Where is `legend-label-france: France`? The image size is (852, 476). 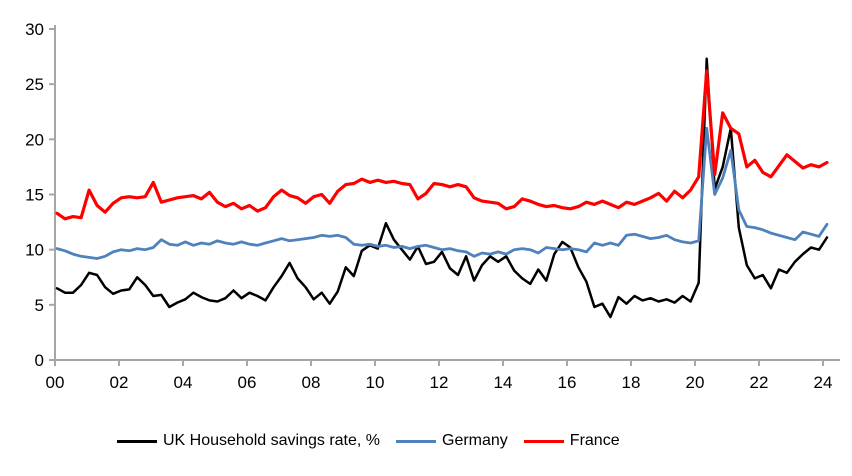 legend-label-france: France is located at coordinates (594, 440).